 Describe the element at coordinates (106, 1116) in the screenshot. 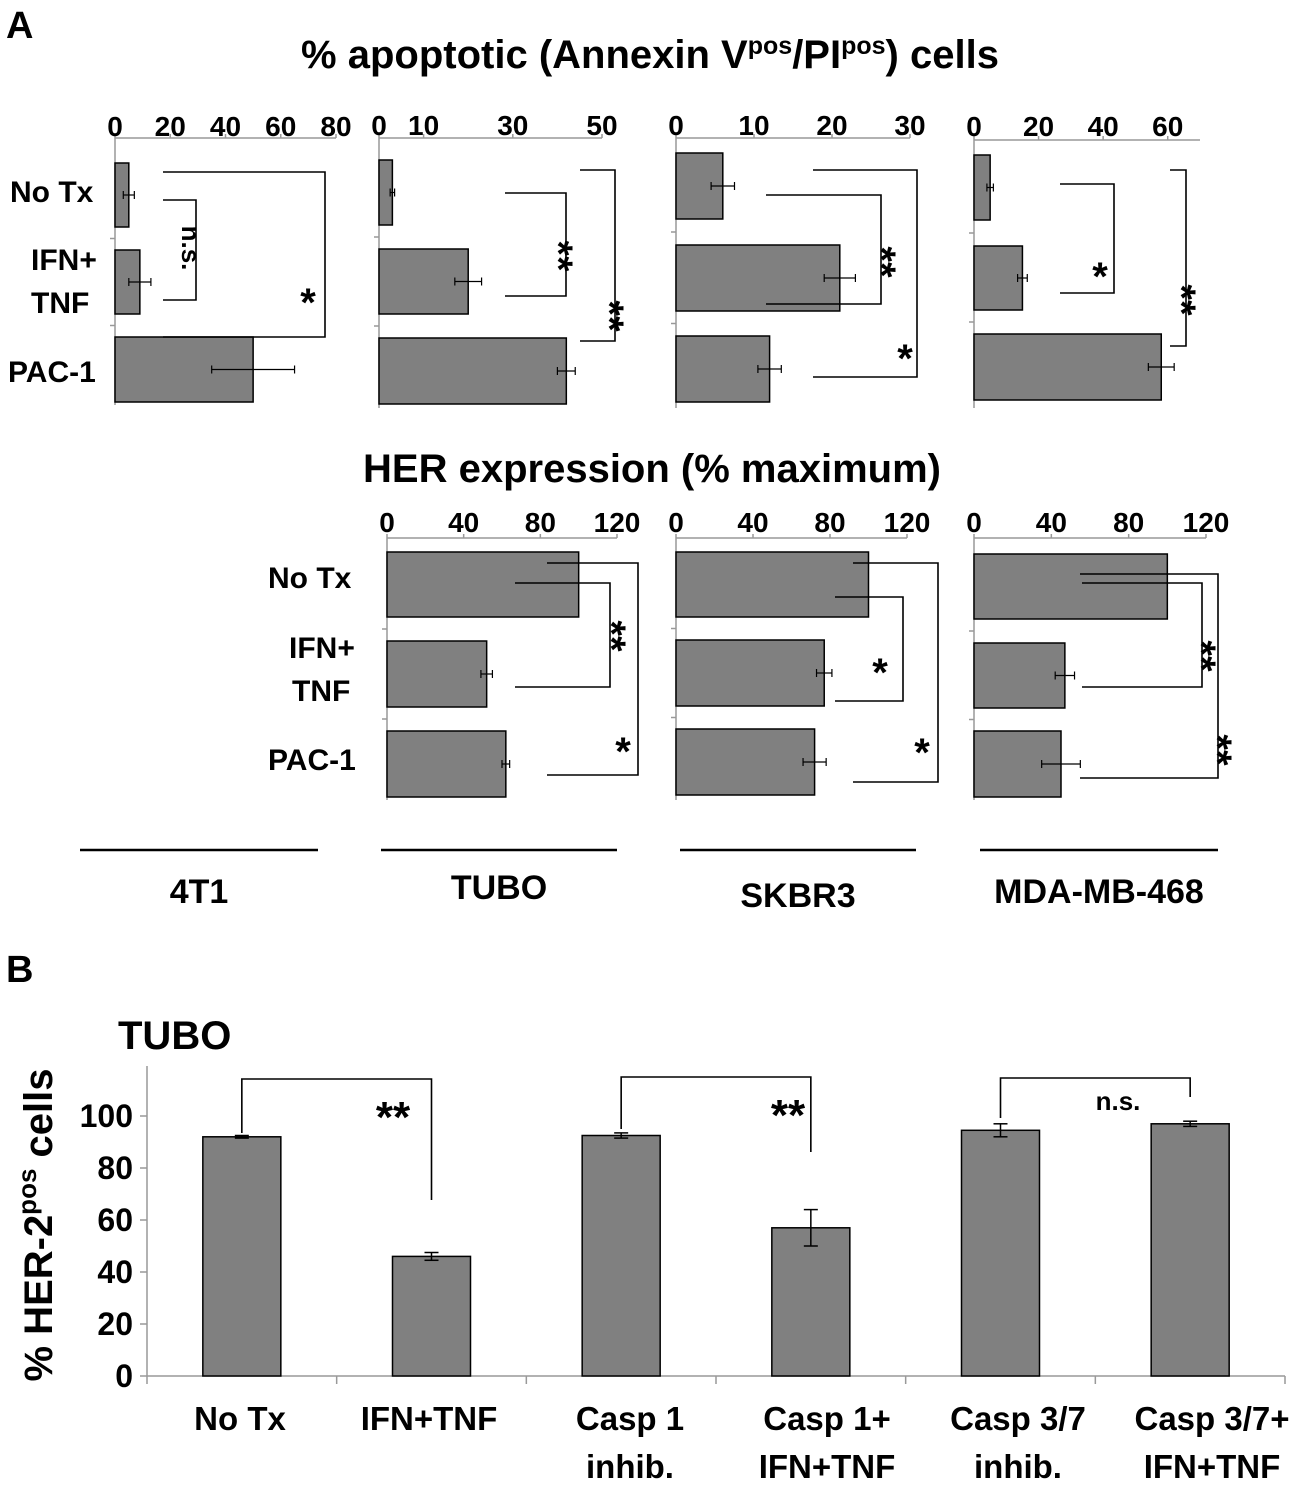

I see `y-tick-label: 100` at that location.